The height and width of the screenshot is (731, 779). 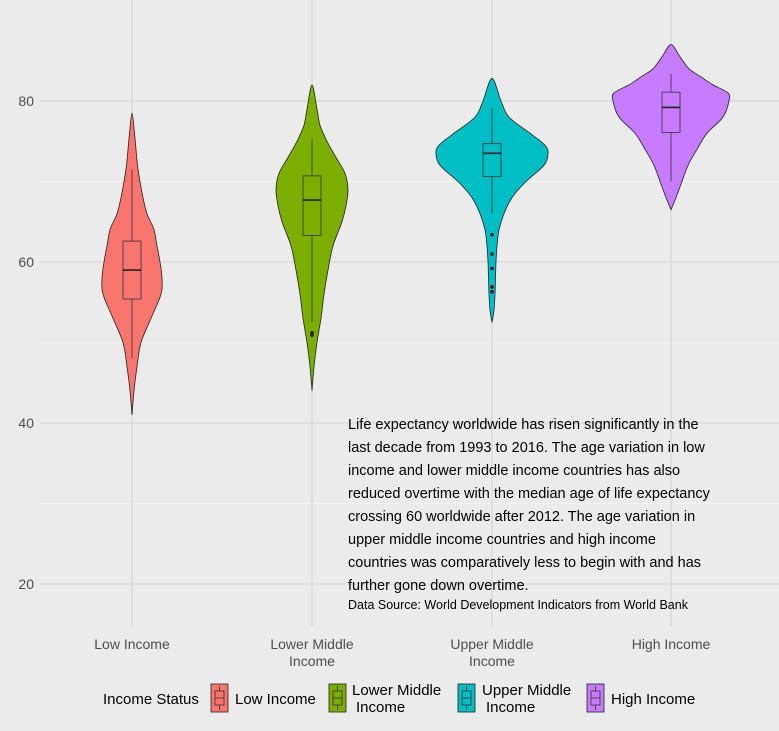 What do you see at coordinates (311, 644) in the screenshot?
I see `x-tick-label: Lower Middle` at bounding box center [311, 644].